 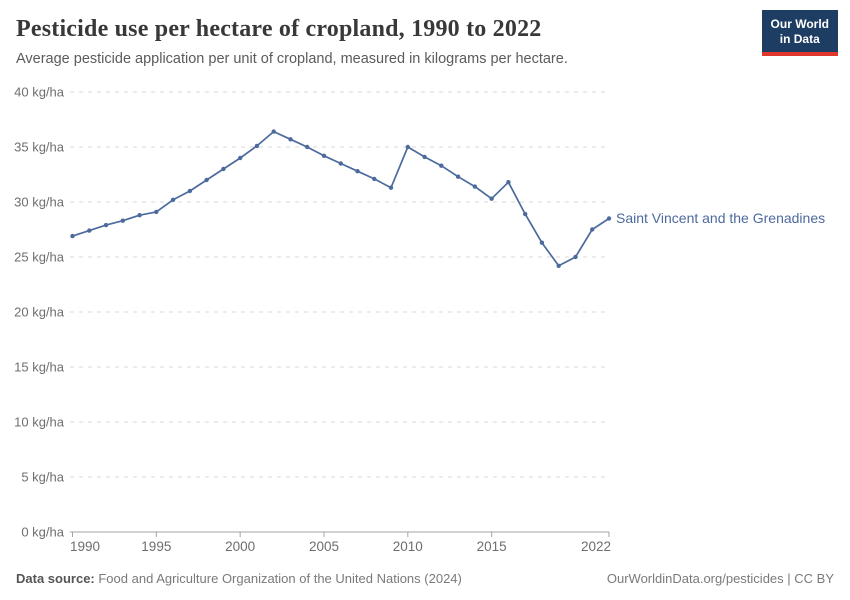 What do you see at coordinates (39, 367) in the screenshot?
I see `y-axis-tick-label: 15 kg/ha` at bounding box center [39, 367].